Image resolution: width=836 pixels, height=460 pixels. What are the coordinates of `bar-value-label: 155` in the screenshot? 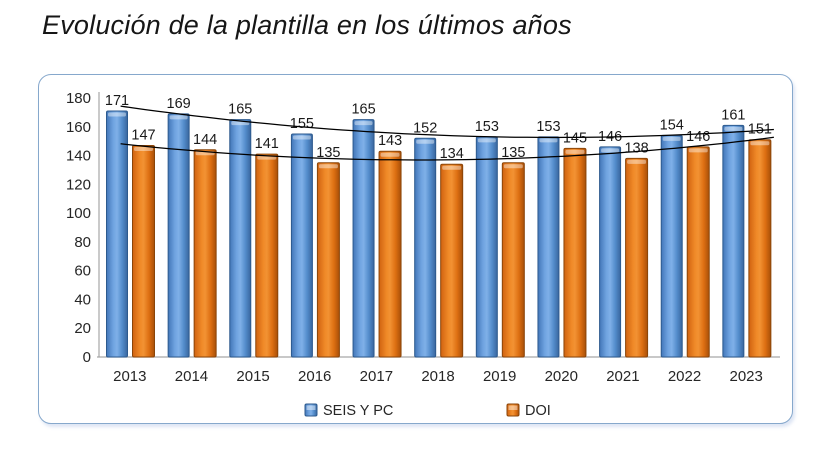 It's located at (302, 124).